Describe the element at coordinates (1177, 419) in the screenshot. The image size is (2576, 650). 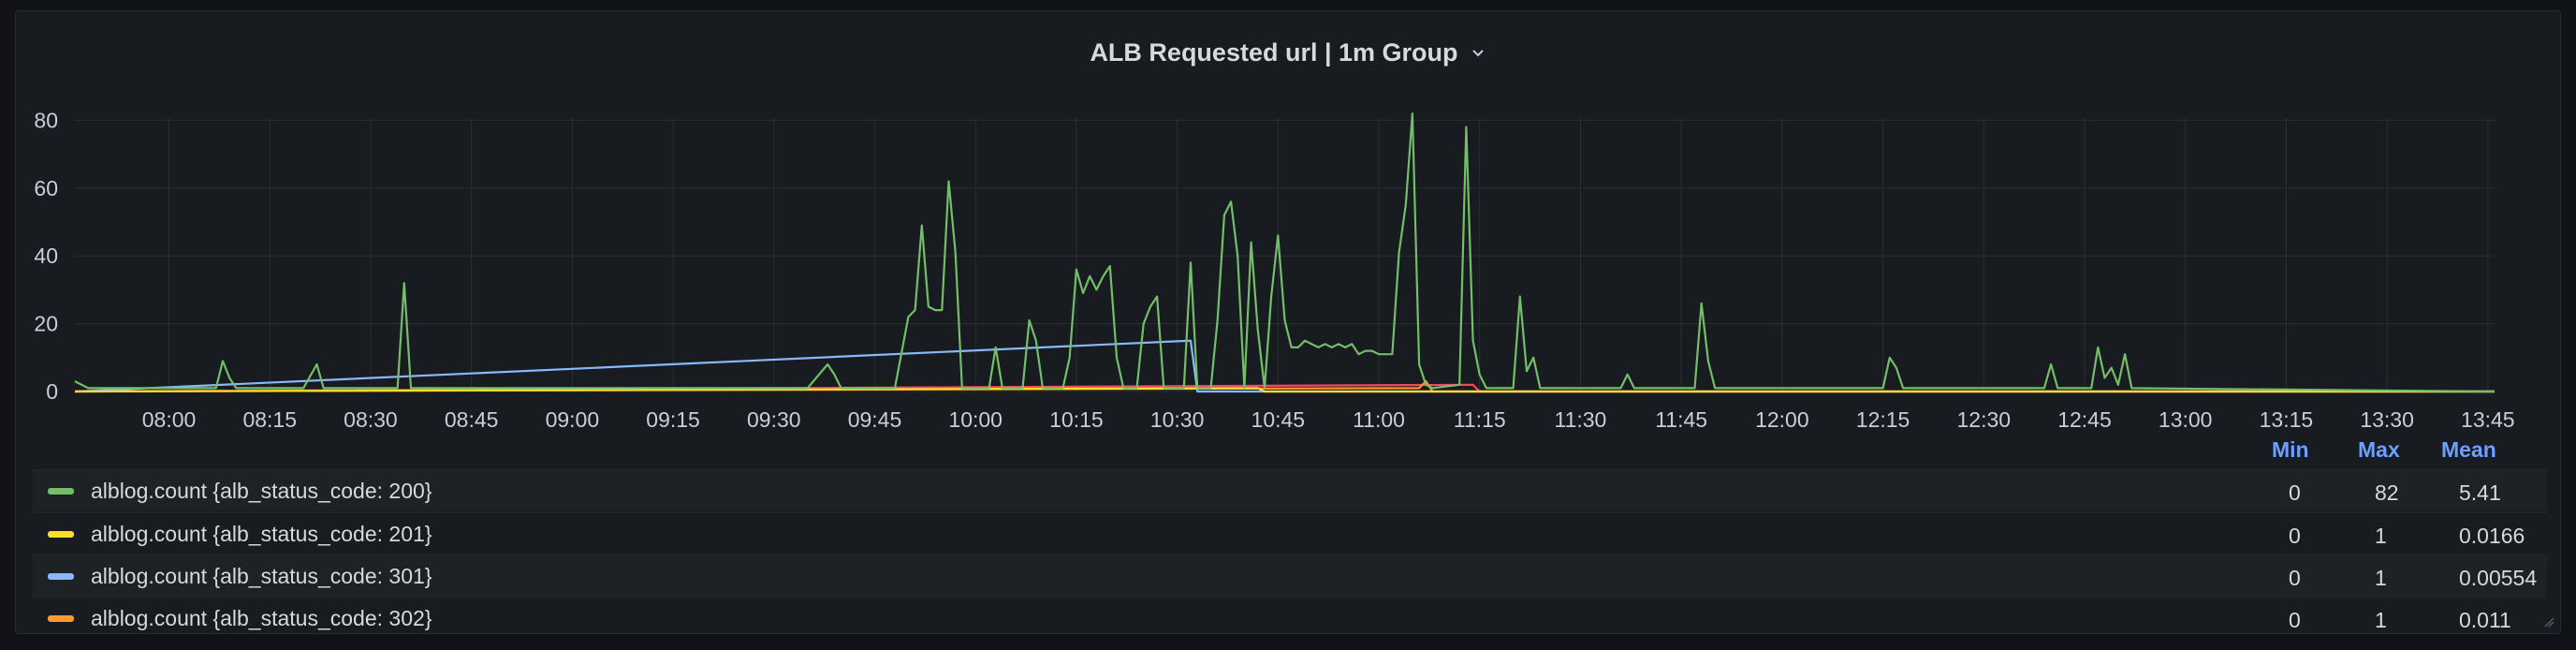
I see `x-tick-label: 10:30` at that location.